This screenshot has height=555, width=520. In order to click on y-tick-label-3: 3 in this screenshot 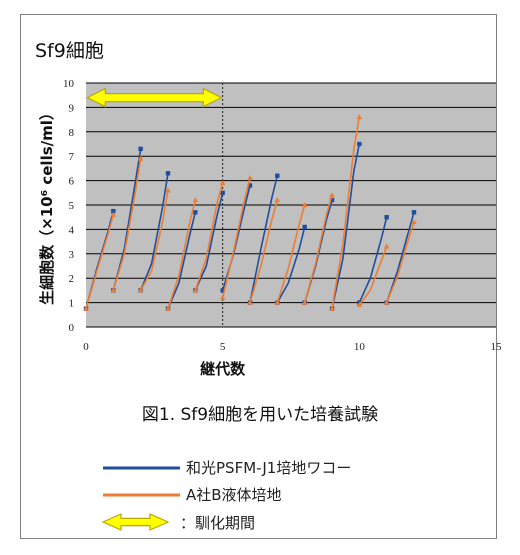, I will do `click(72, 255)`.